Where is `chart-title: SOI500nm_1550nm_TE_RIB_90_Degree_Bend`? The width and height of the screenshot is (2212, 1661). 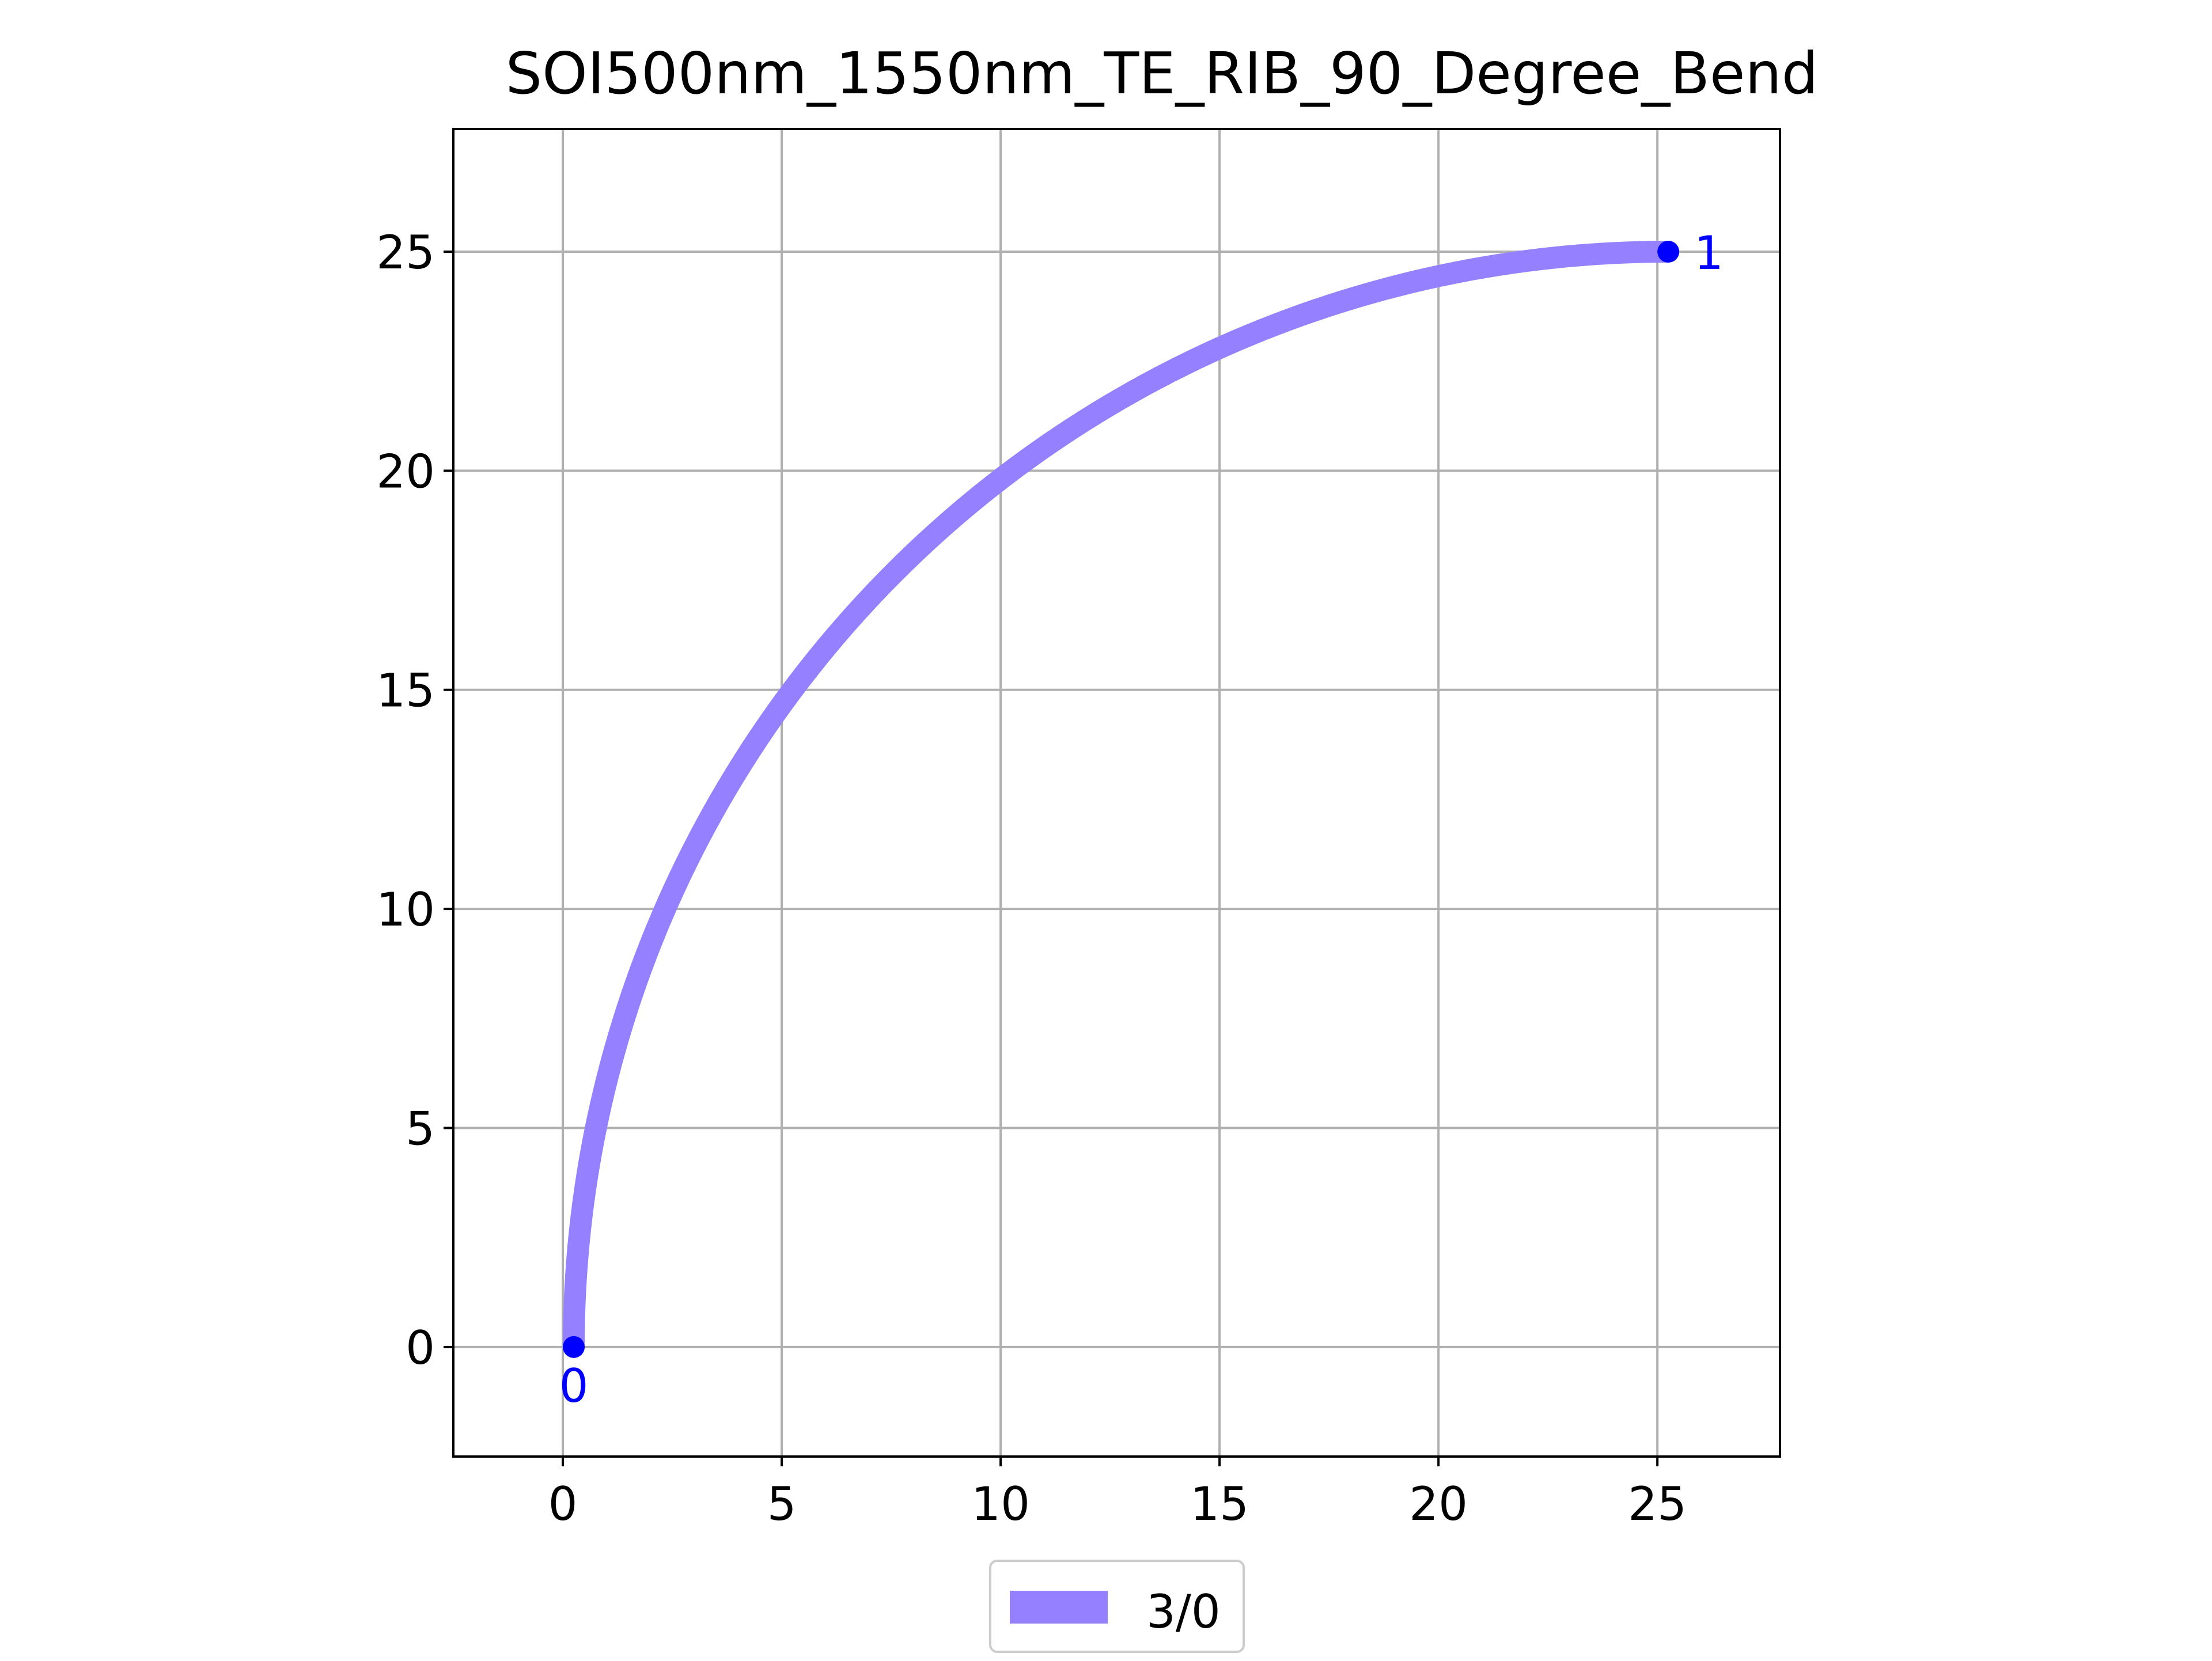 chart-title: SOI500nm_1550nm_TE_RIB_90_Degree_Bend is located at coordinates (1162, 73).